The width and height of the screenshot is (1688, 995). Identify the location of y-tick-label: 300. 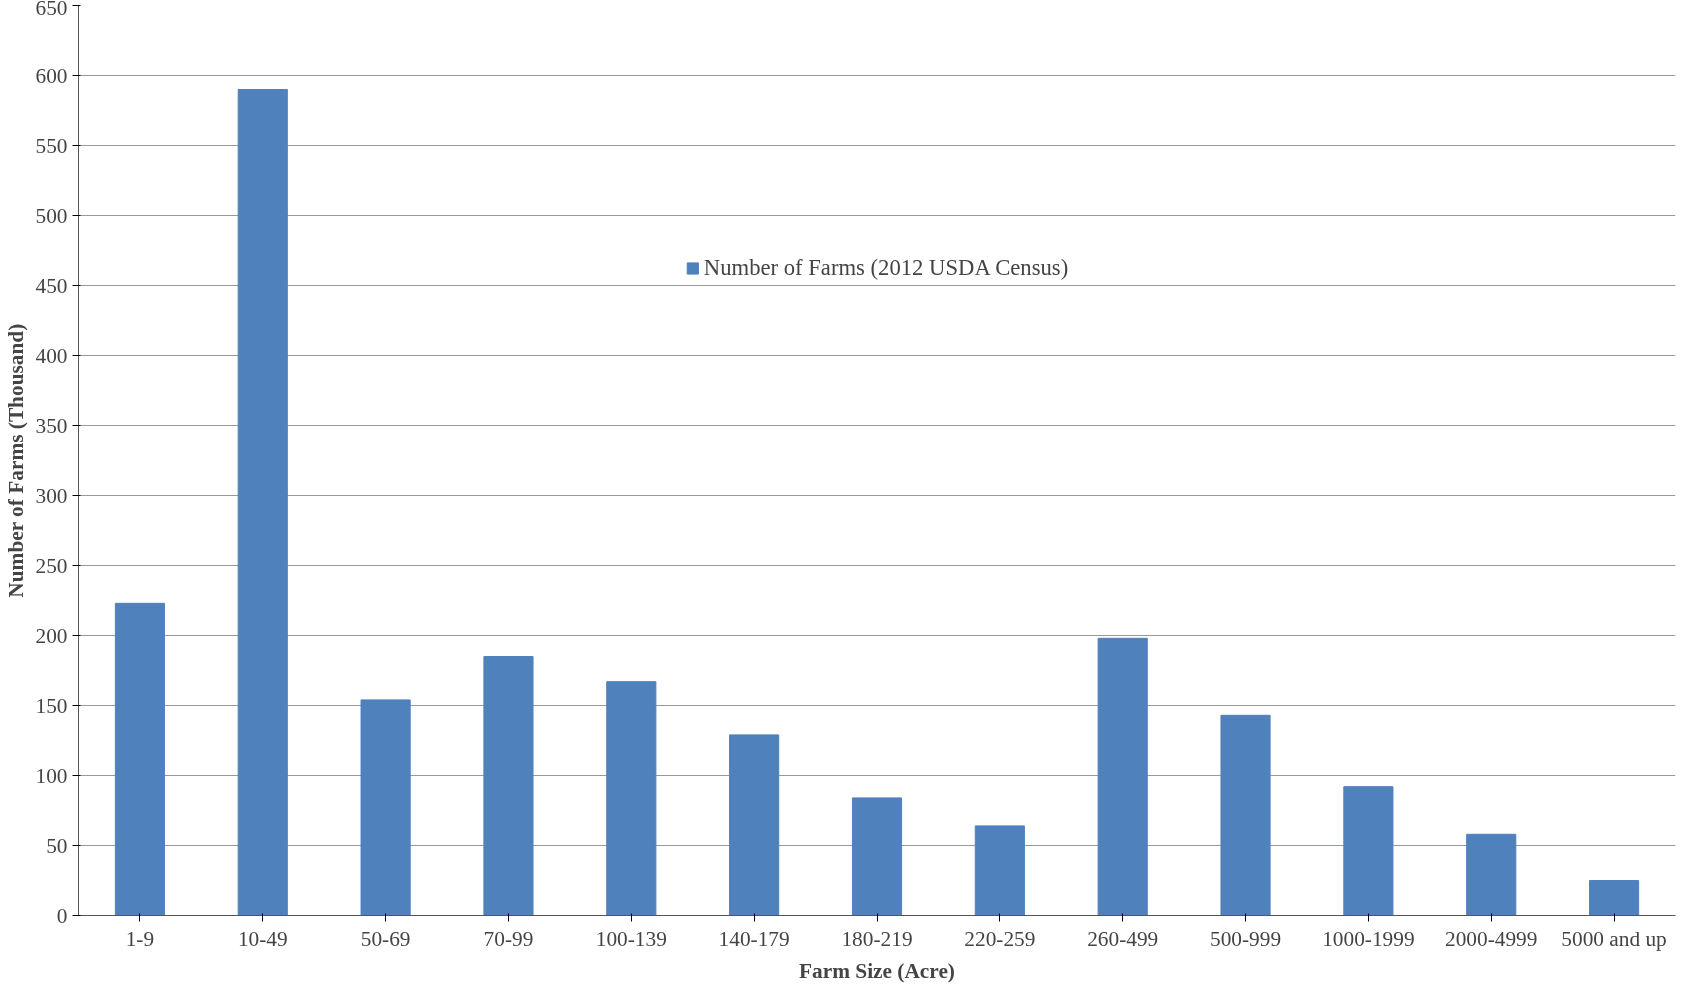
(51, 495).